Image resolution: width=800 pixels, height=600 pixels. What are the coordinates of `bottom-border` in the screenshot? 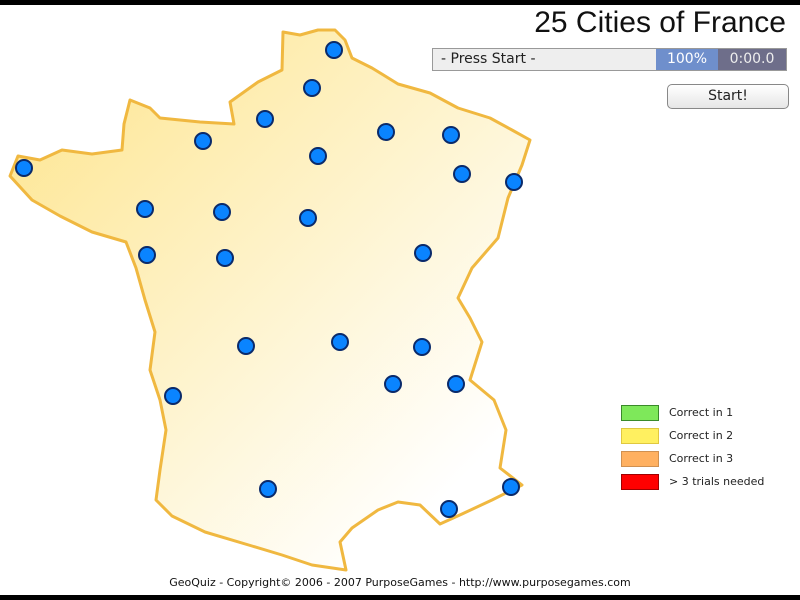 It's located at (400, 597).